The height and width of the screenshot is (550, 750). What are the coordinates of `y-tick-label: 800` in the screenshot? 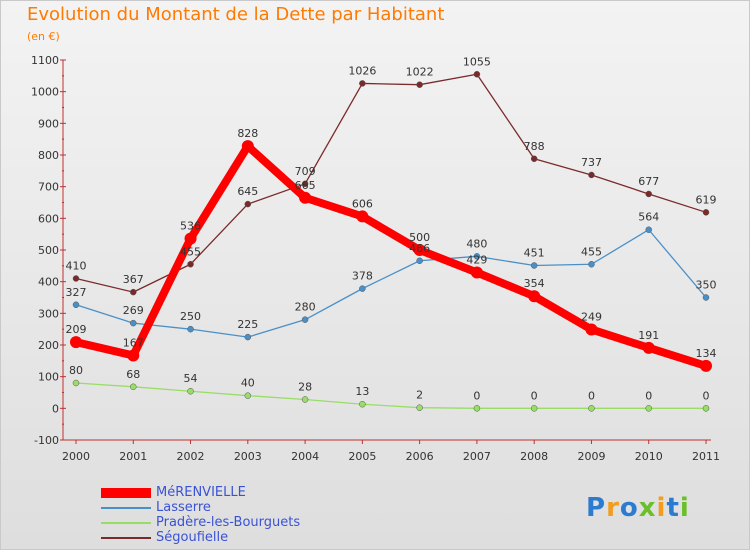 It's located at (48, 155).